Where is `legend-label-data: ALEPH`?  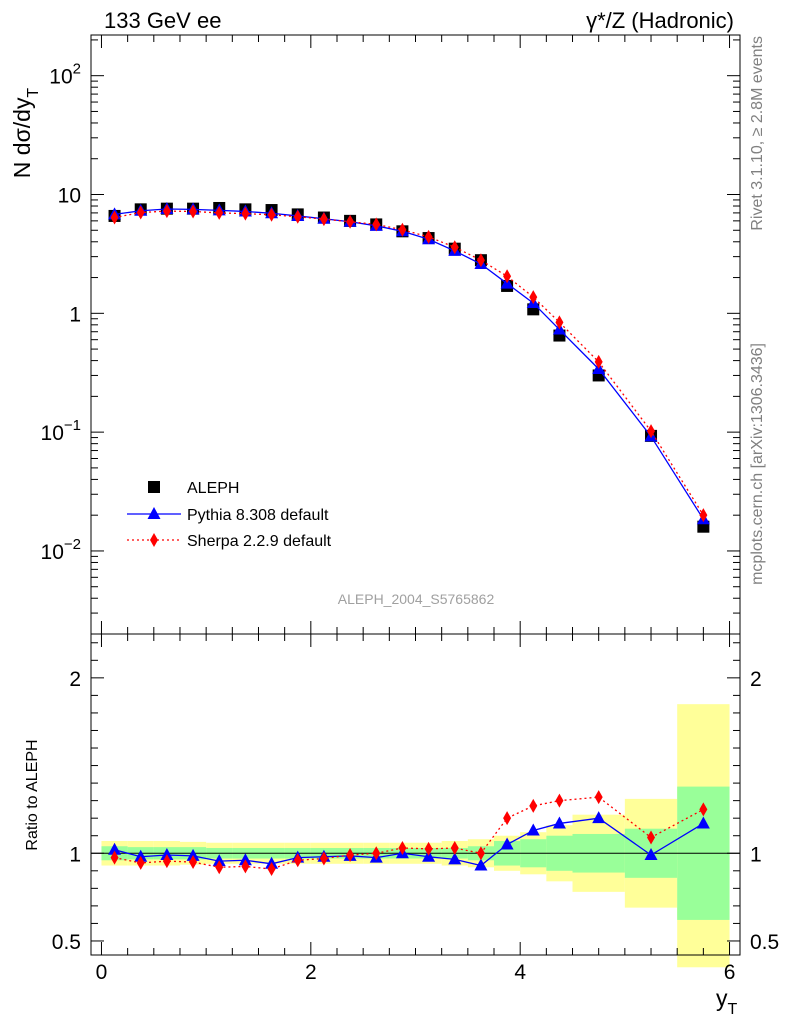
legend-label-data: ALEPH is located at coordinates (213, 488).